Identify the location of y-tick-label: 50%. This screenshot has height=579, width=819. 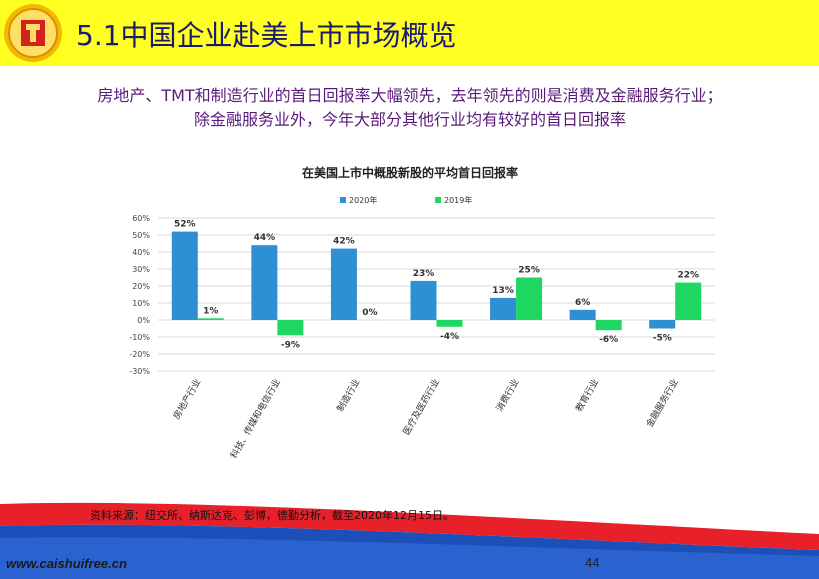
(141, 235).